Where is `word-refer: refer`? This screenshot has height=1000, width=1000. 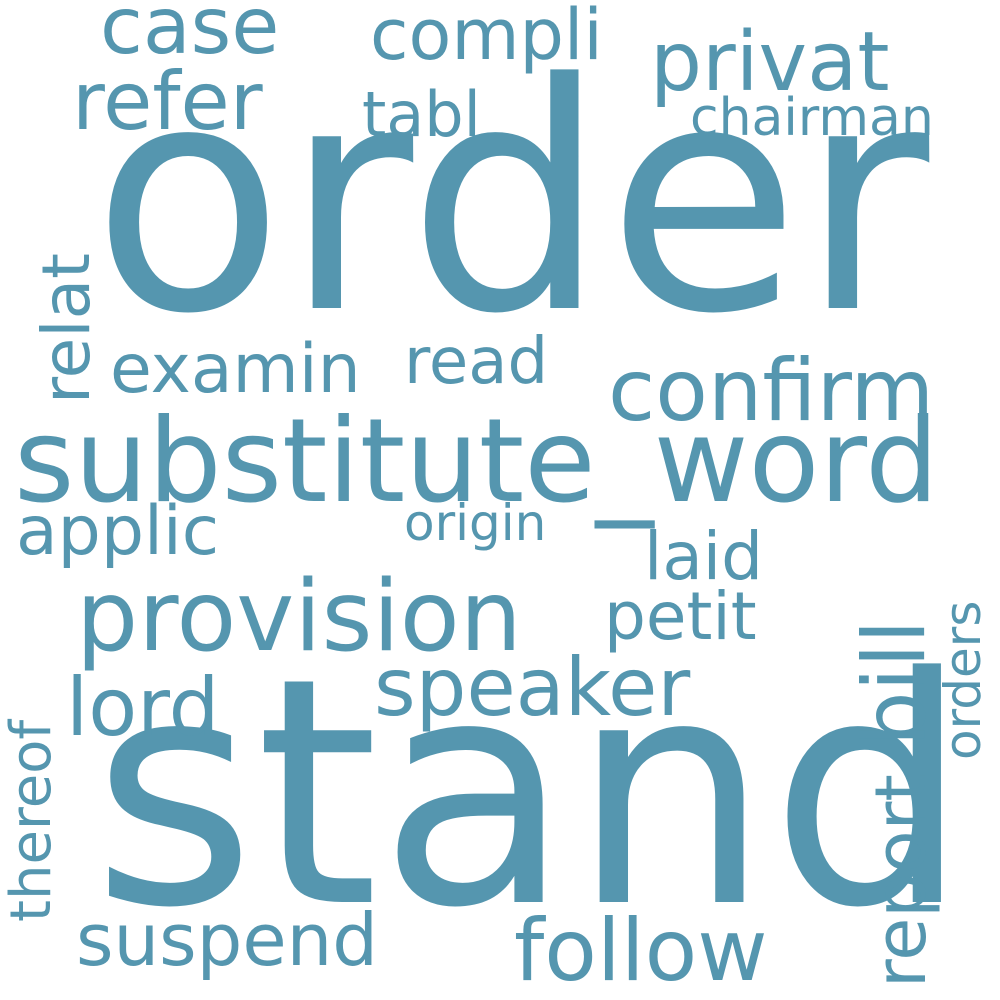 word-refer: refer is located at coordinates (167, 101).